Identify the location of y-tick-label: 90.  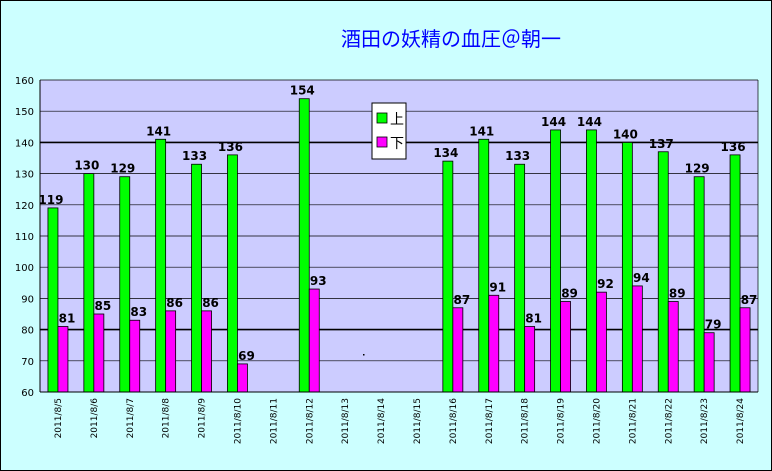
(27, 299).